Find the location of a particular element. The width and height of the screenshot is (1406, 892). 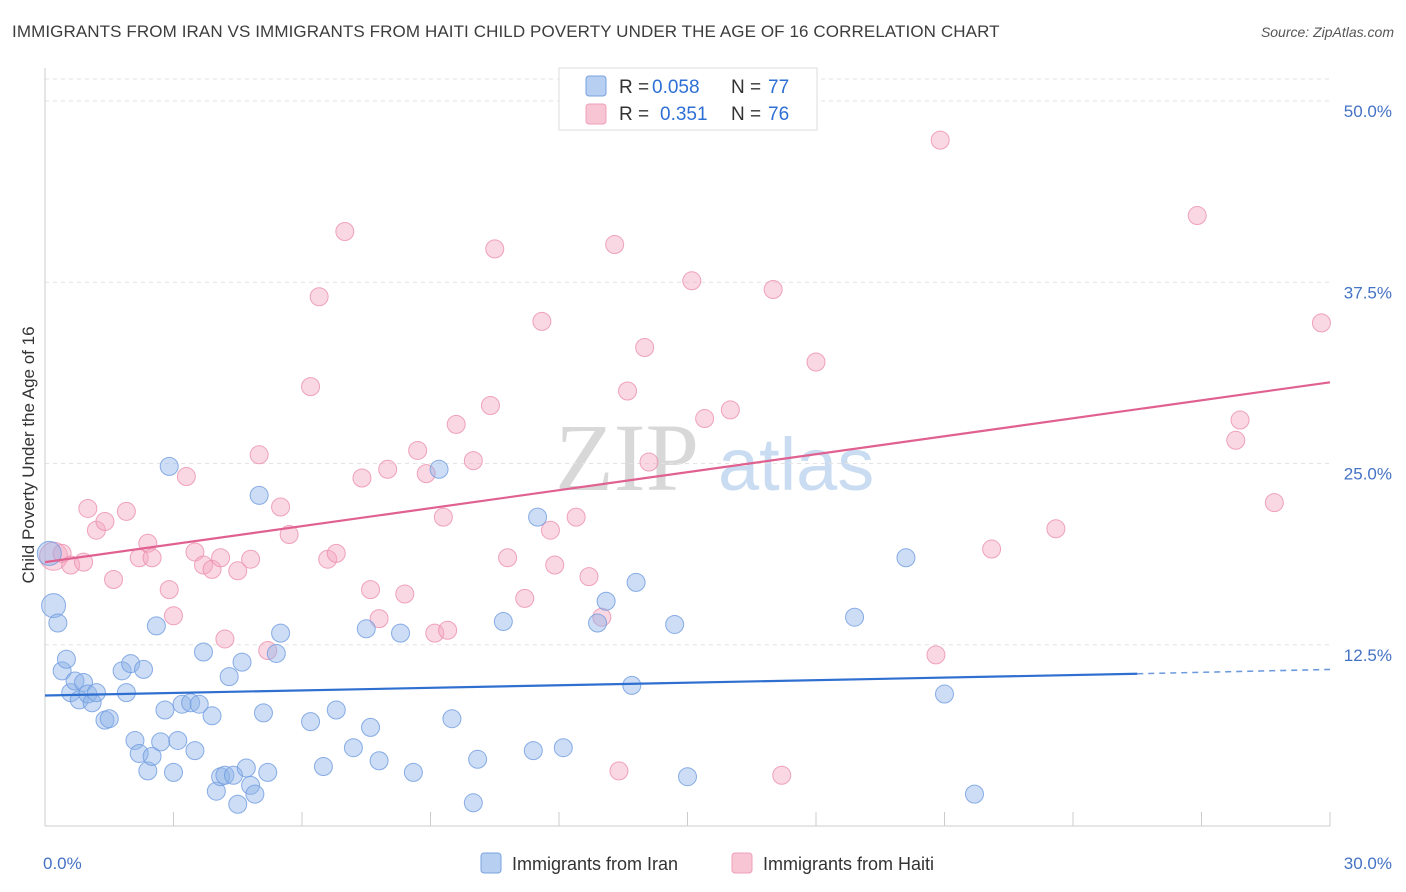

source-label: Source: ZipAtlas.com is located at coordinates (1327, 32).